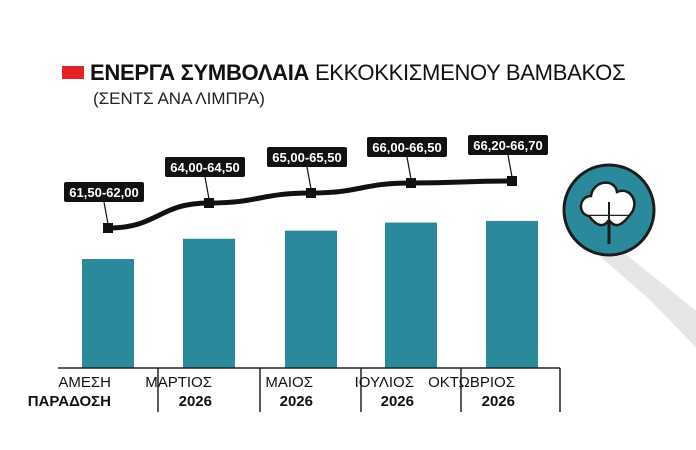 Image resolution: width=696 pixels, height=450 pixels. What do you see at coordinates (178, 382) in the screenshot?
I see `category-label-line1: ΜΑΡΤΙΟΣ` at bounding box center [178, 382].